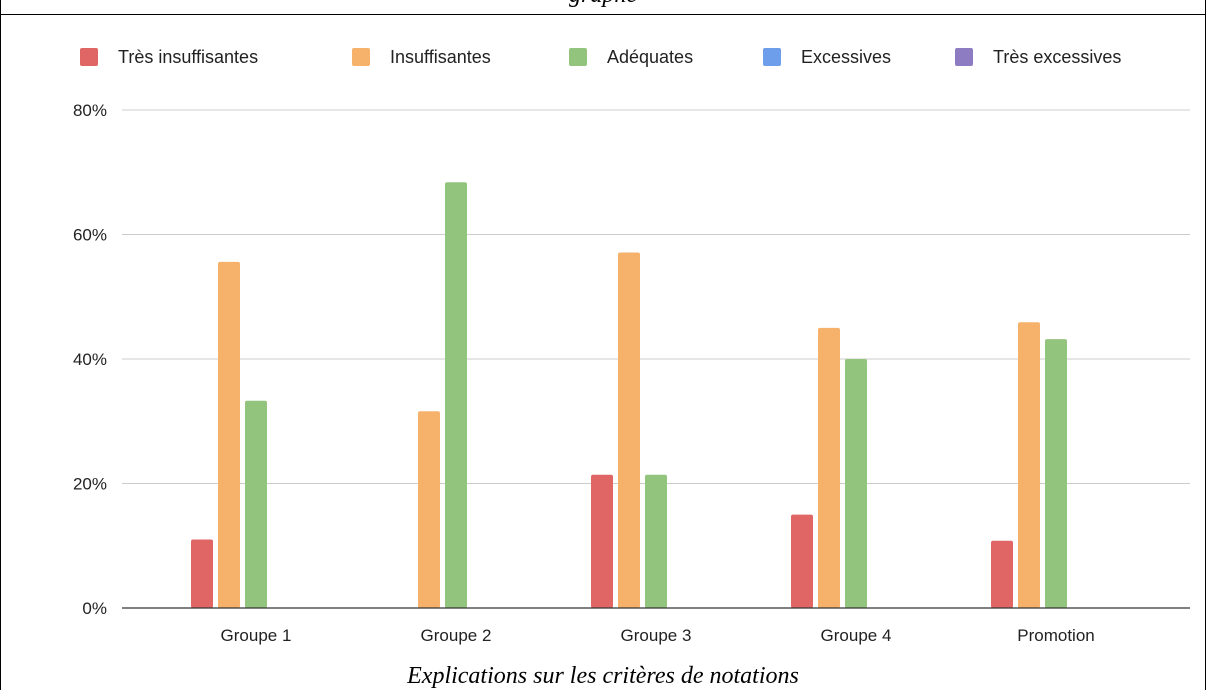 The image size is (1206, 690). I want to click on legend-label: Insuffisantes, so click(440, 57).